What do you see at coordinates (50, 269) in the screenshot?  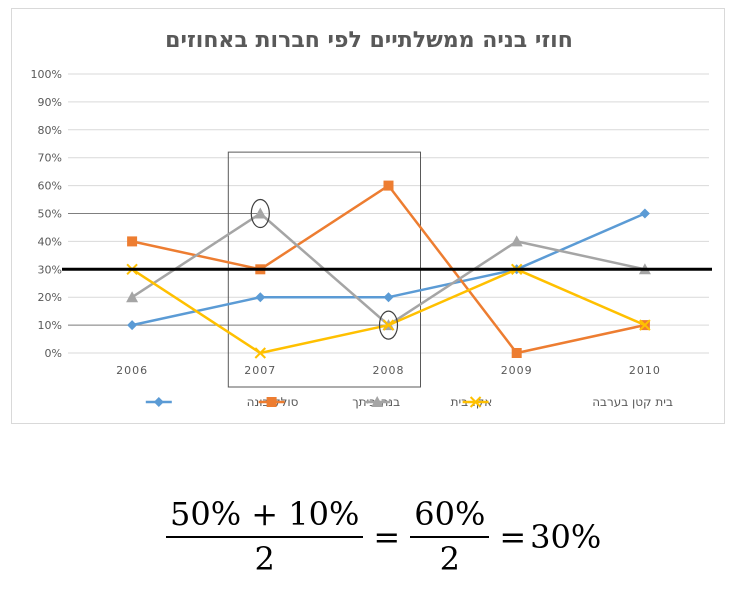 I see `y-tick-label: 30%` at bounding box center [50, 269].